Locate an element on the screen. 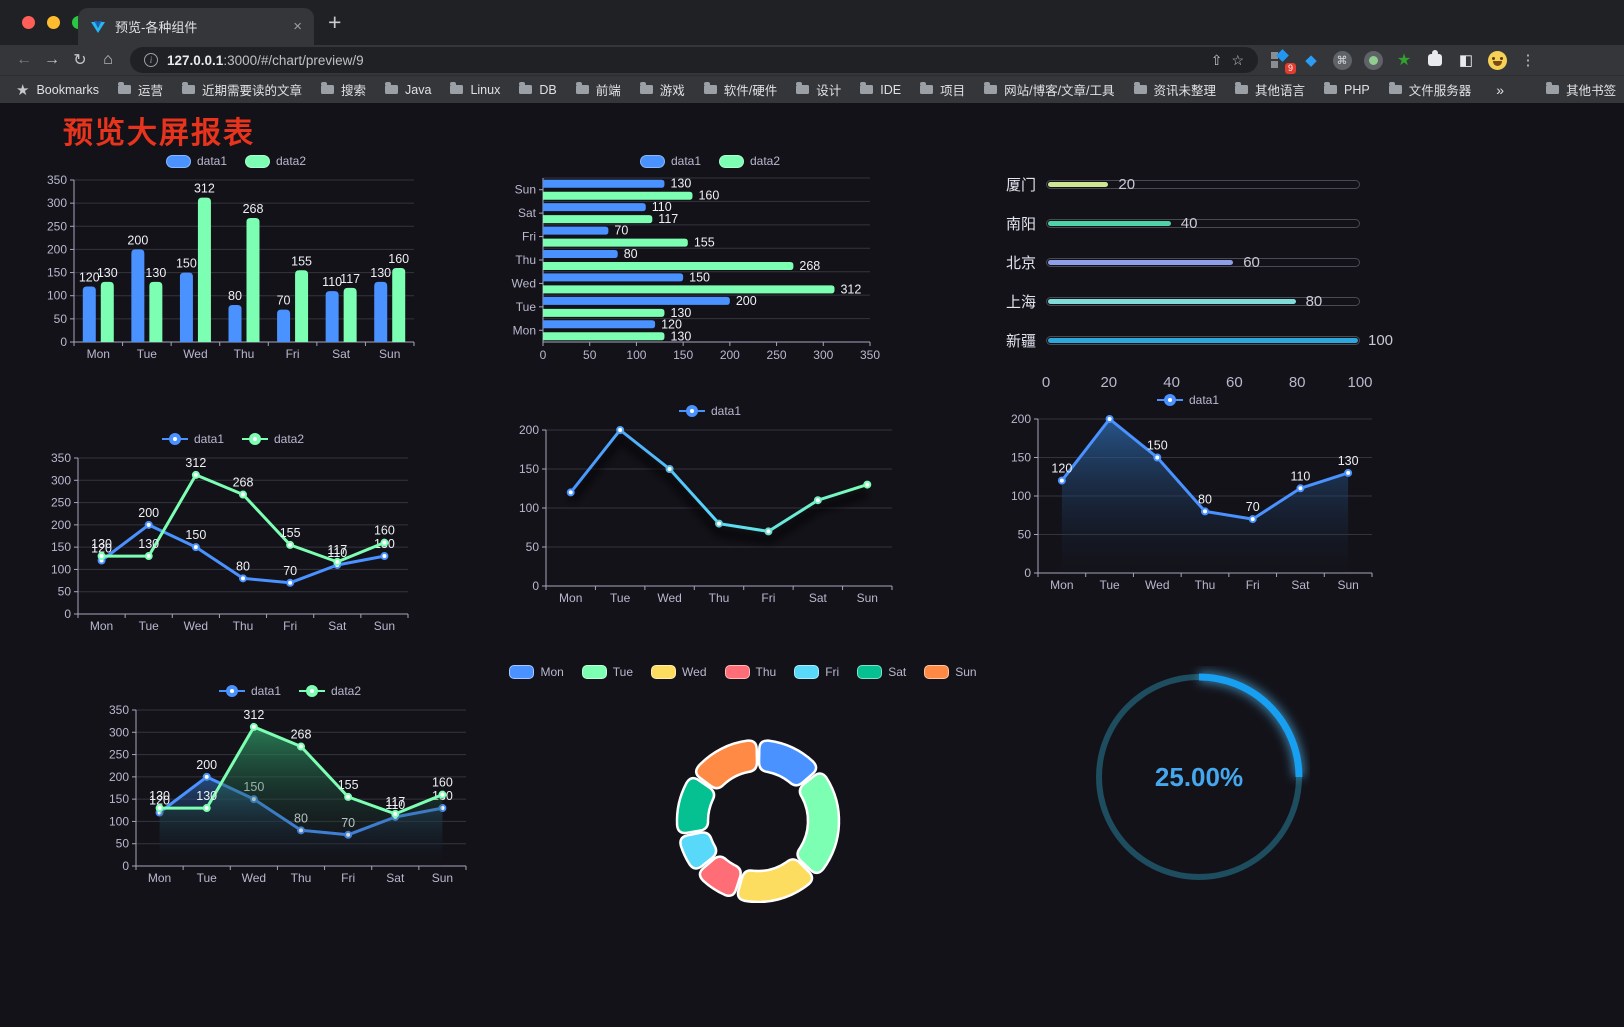  extensions-puzzle-icon is located at coordinates (1435, 60).